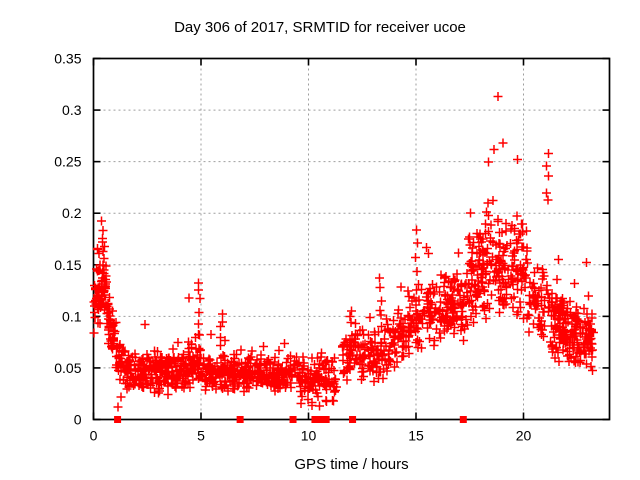  I want to click on x-tick-label: 5, so click(201, 436).